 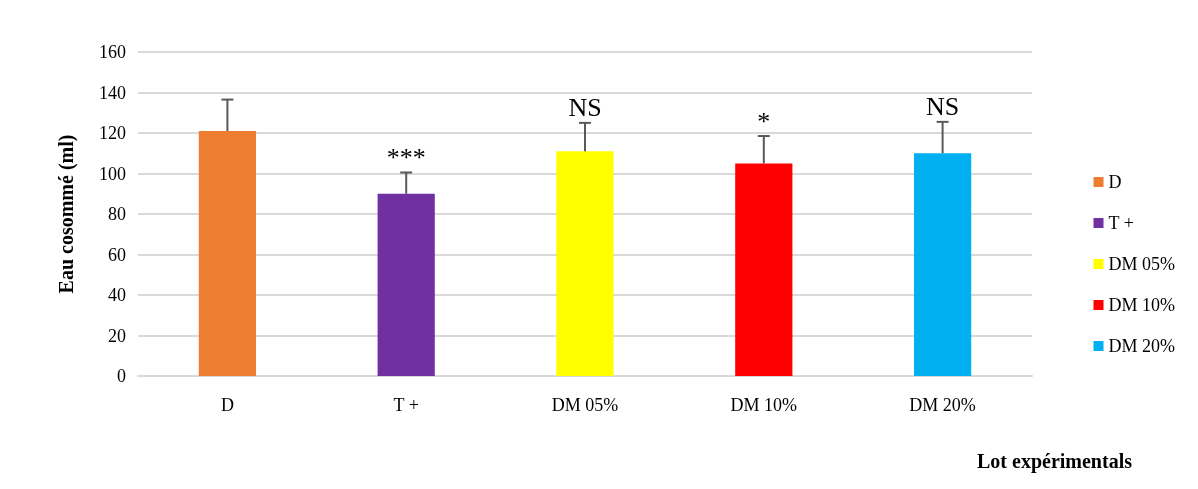 I want to click on y-axis-title: Eau cosommé (ml), so click(x=66, y=214).